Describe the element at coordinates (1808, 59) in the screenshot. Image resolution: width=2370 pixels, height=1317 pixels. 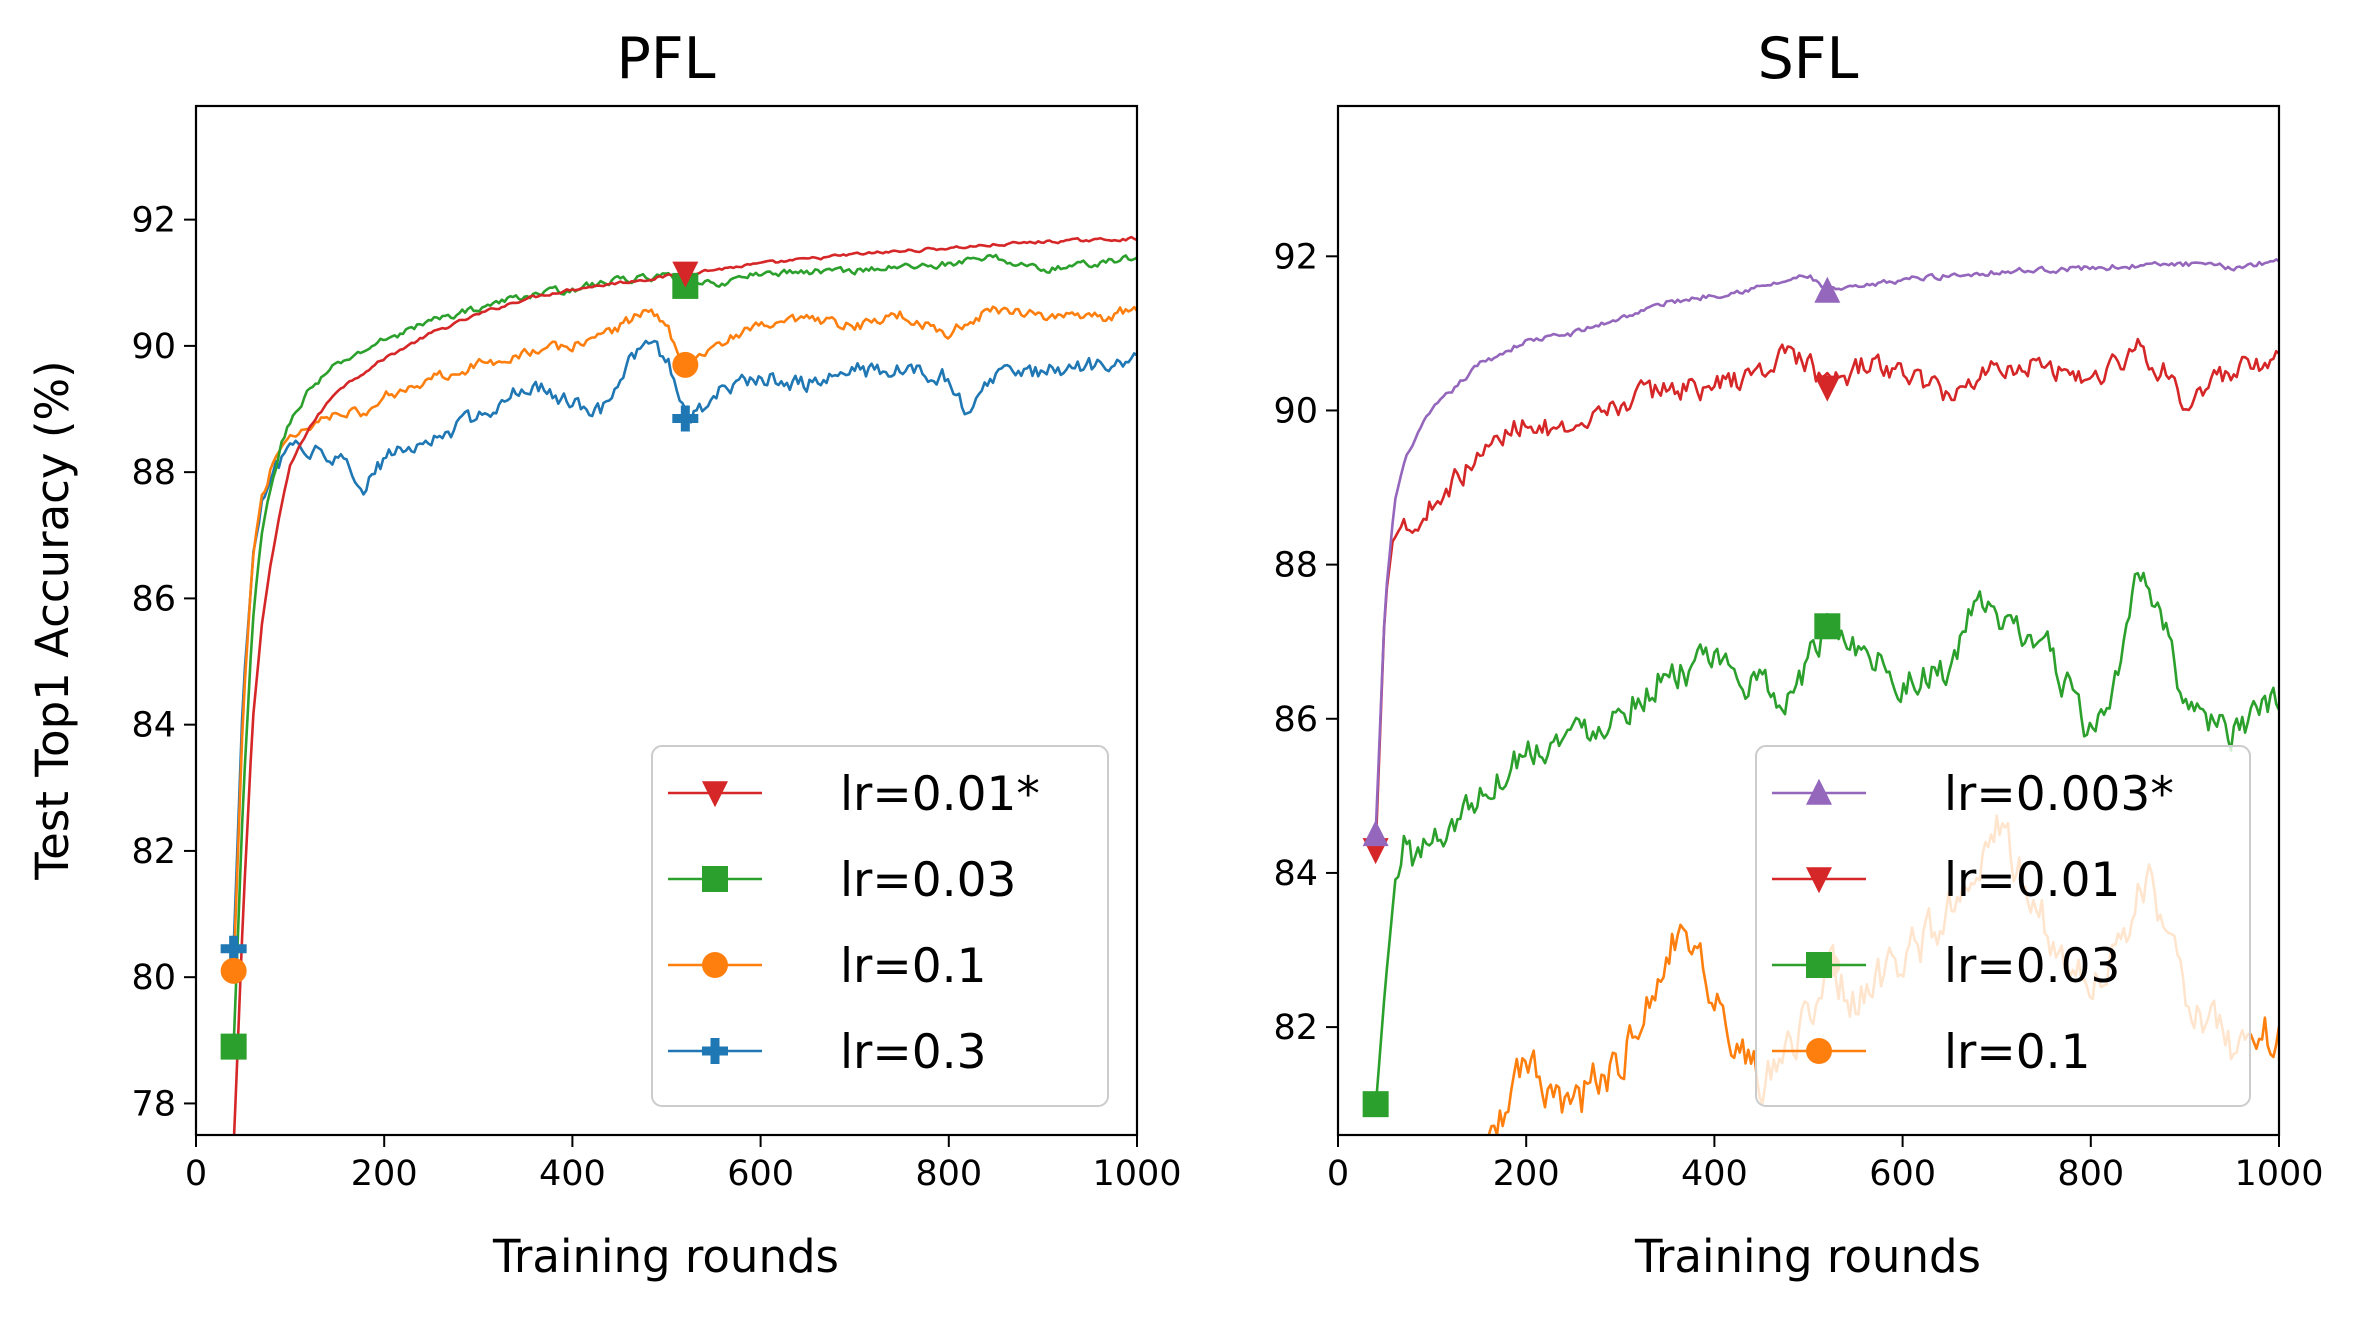
I see `sfl-chart-title: SFL` at that location.